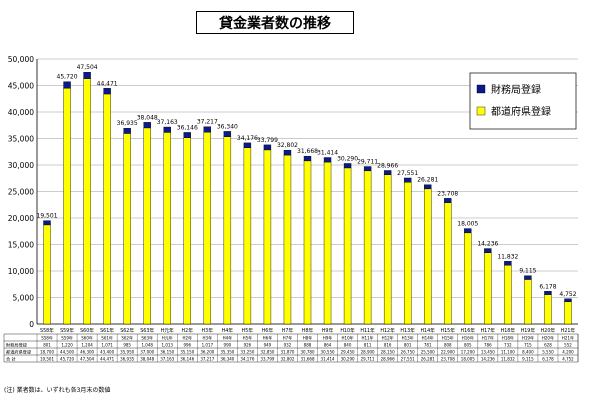 The image size is (589, 400). What do you see at coordinates (548, 344) in the screenshot?
I see `table-cell: 628` at bounding box center [548, 344].